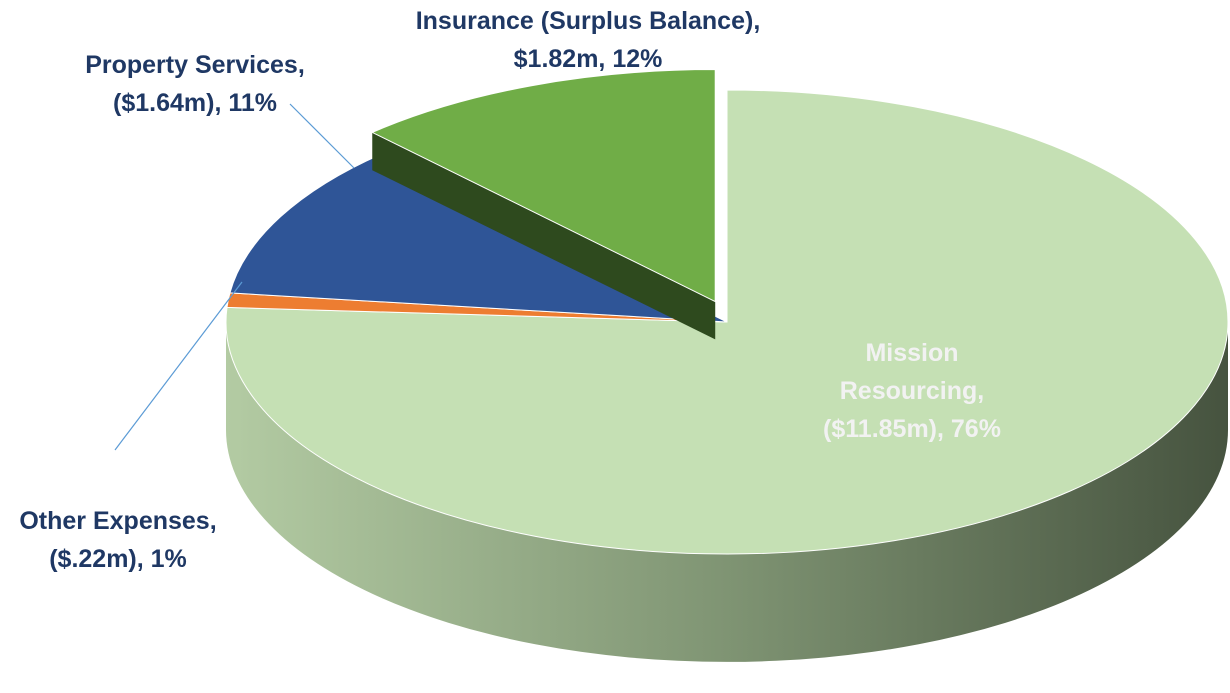 The image size is (1230, 693). I want to click on pie-slice, so click(543, 186).